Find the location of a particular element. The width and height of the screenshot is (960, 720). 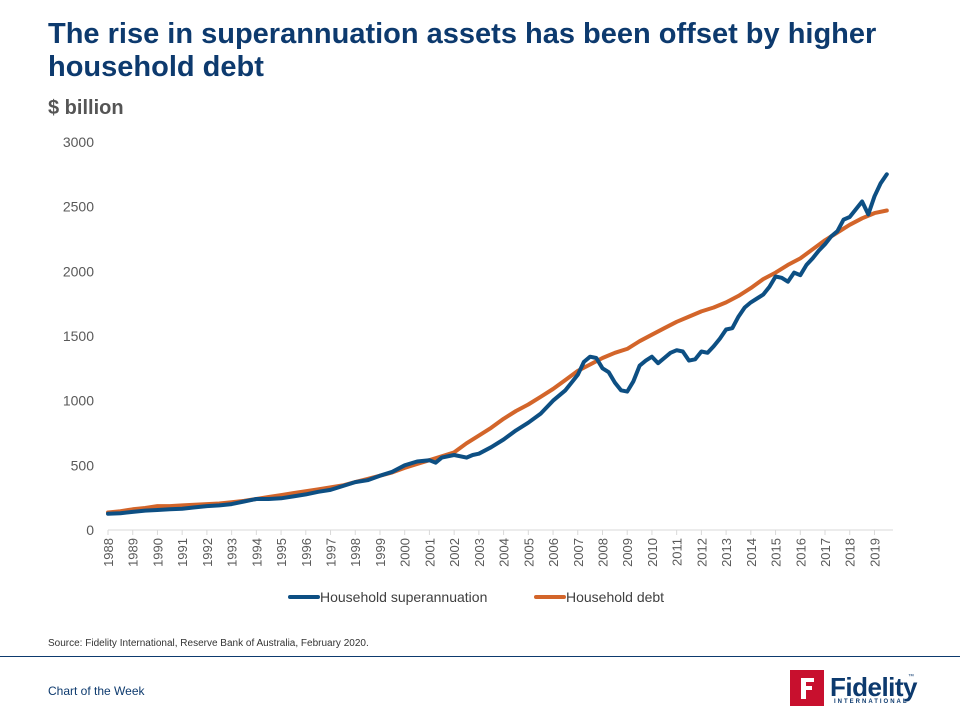

x-tick-label: 2008 is located at coordinates (602, 552).